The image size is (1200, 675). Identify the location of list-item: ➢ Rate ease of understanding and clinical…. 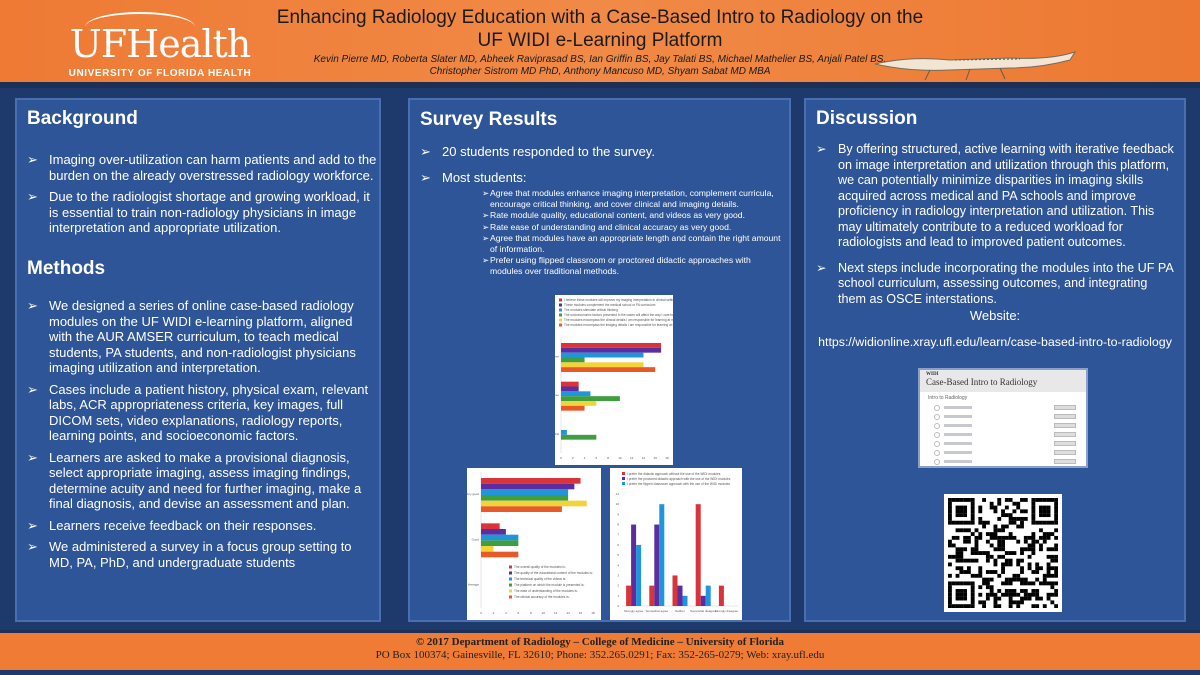
(607, 226).